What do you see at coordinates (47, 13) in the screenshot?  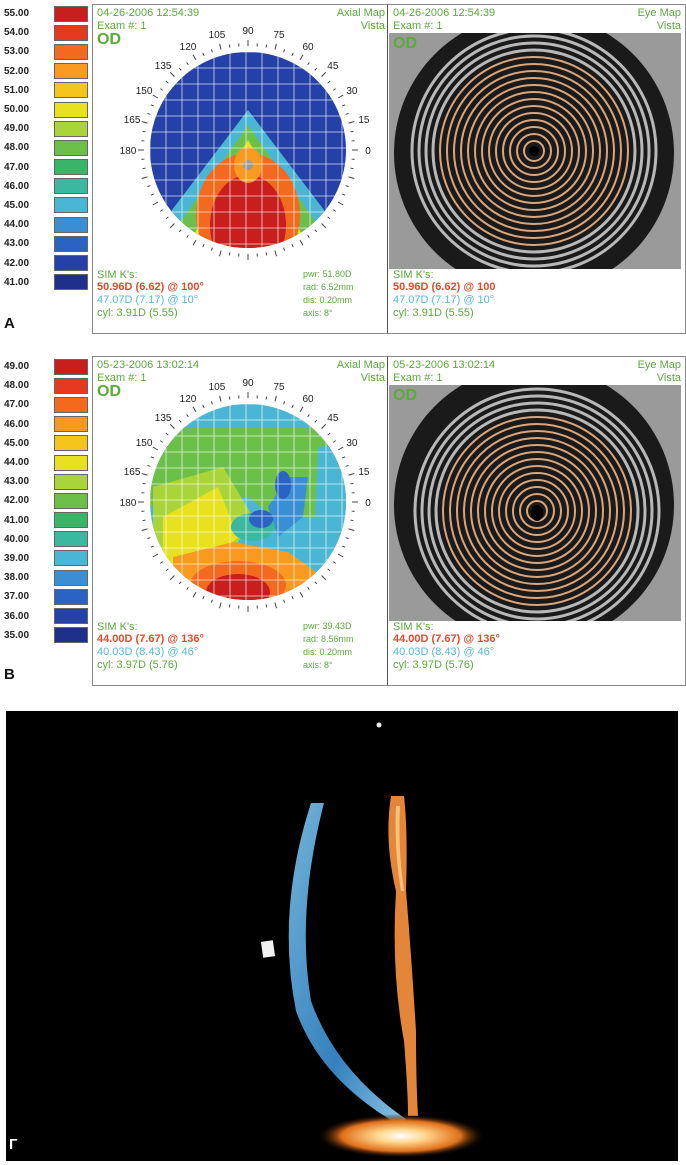 I see `scale-row: 55.00` at bounding box center [47, 13].